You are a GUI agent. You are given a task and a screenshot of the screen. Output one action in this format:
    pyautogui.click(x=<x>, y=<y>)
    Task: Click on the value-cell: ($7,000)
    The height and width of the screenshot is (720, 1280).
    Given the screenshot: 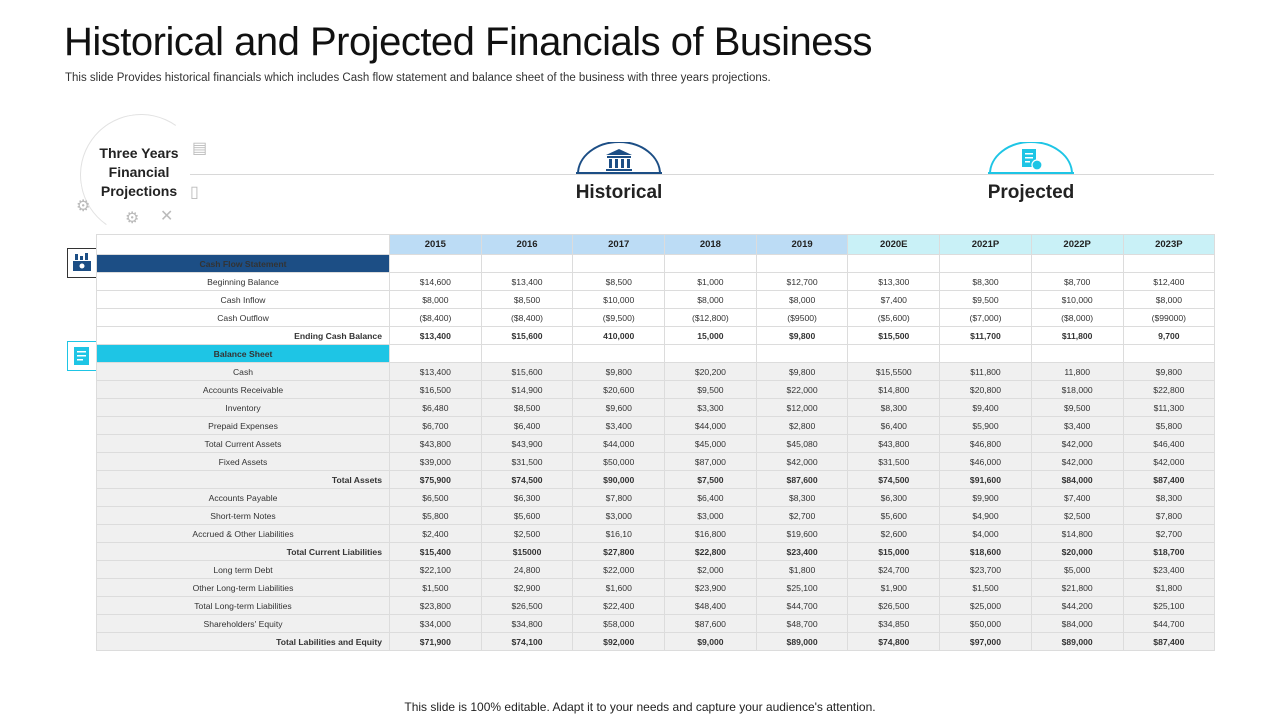 What is the action you would take?
    pyautogui.click(x=985, y=317)
    